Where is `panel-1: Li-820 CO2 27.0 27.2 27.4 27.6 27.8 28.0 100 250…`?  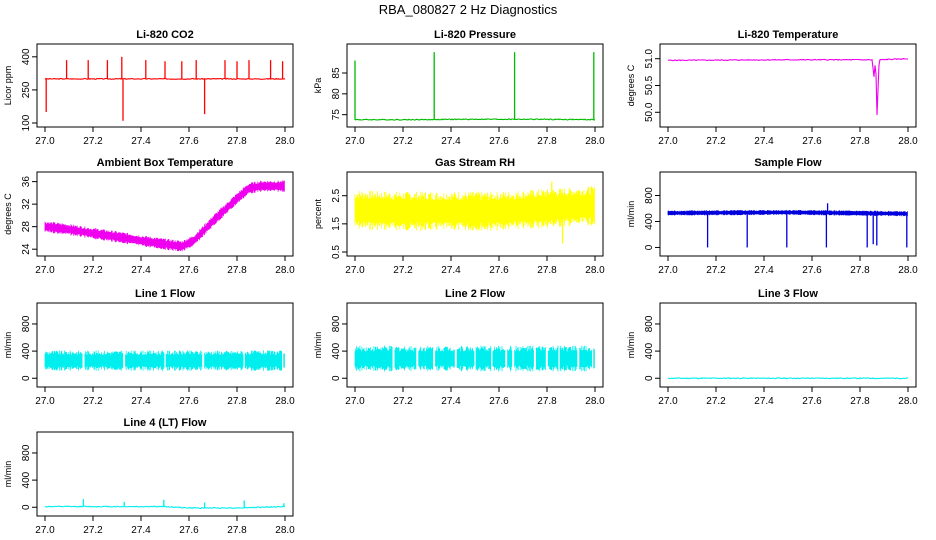 panel-1: Li-820 CO2 27.0 27.2 27.4 27.6 27.8 28.0 100 250… is located at coordinates (149, 88).